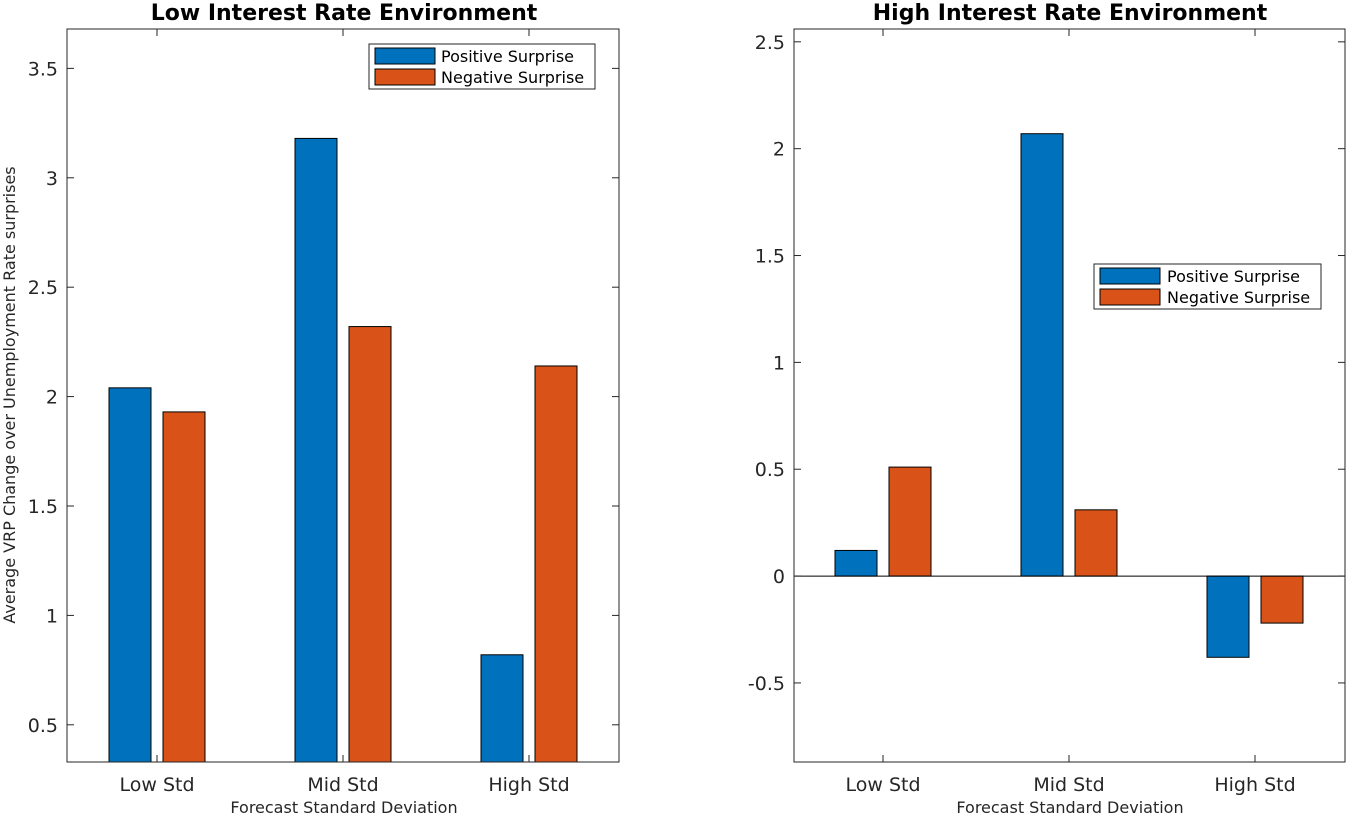 This screenshot has height=817, width=1348. What do you see at coordinates (1238, 297) in the screenshot?
I see `right-legend-label-negative: Negative Surprise` at bounding box center [1238, 297].